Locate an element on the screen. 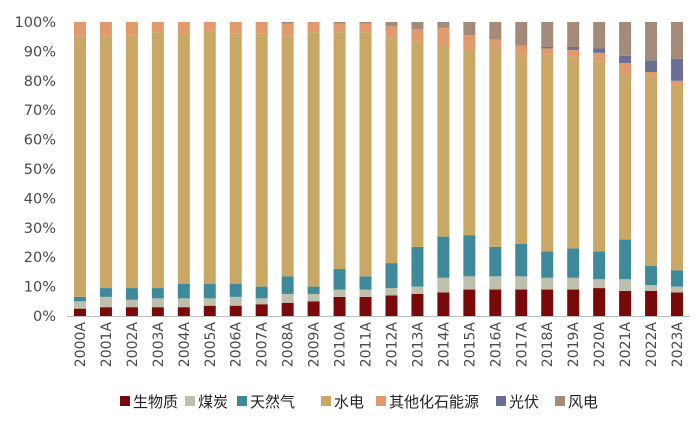 The image size is (700, 426). legend-label: 生物质 is located at coordinates (155, 402).